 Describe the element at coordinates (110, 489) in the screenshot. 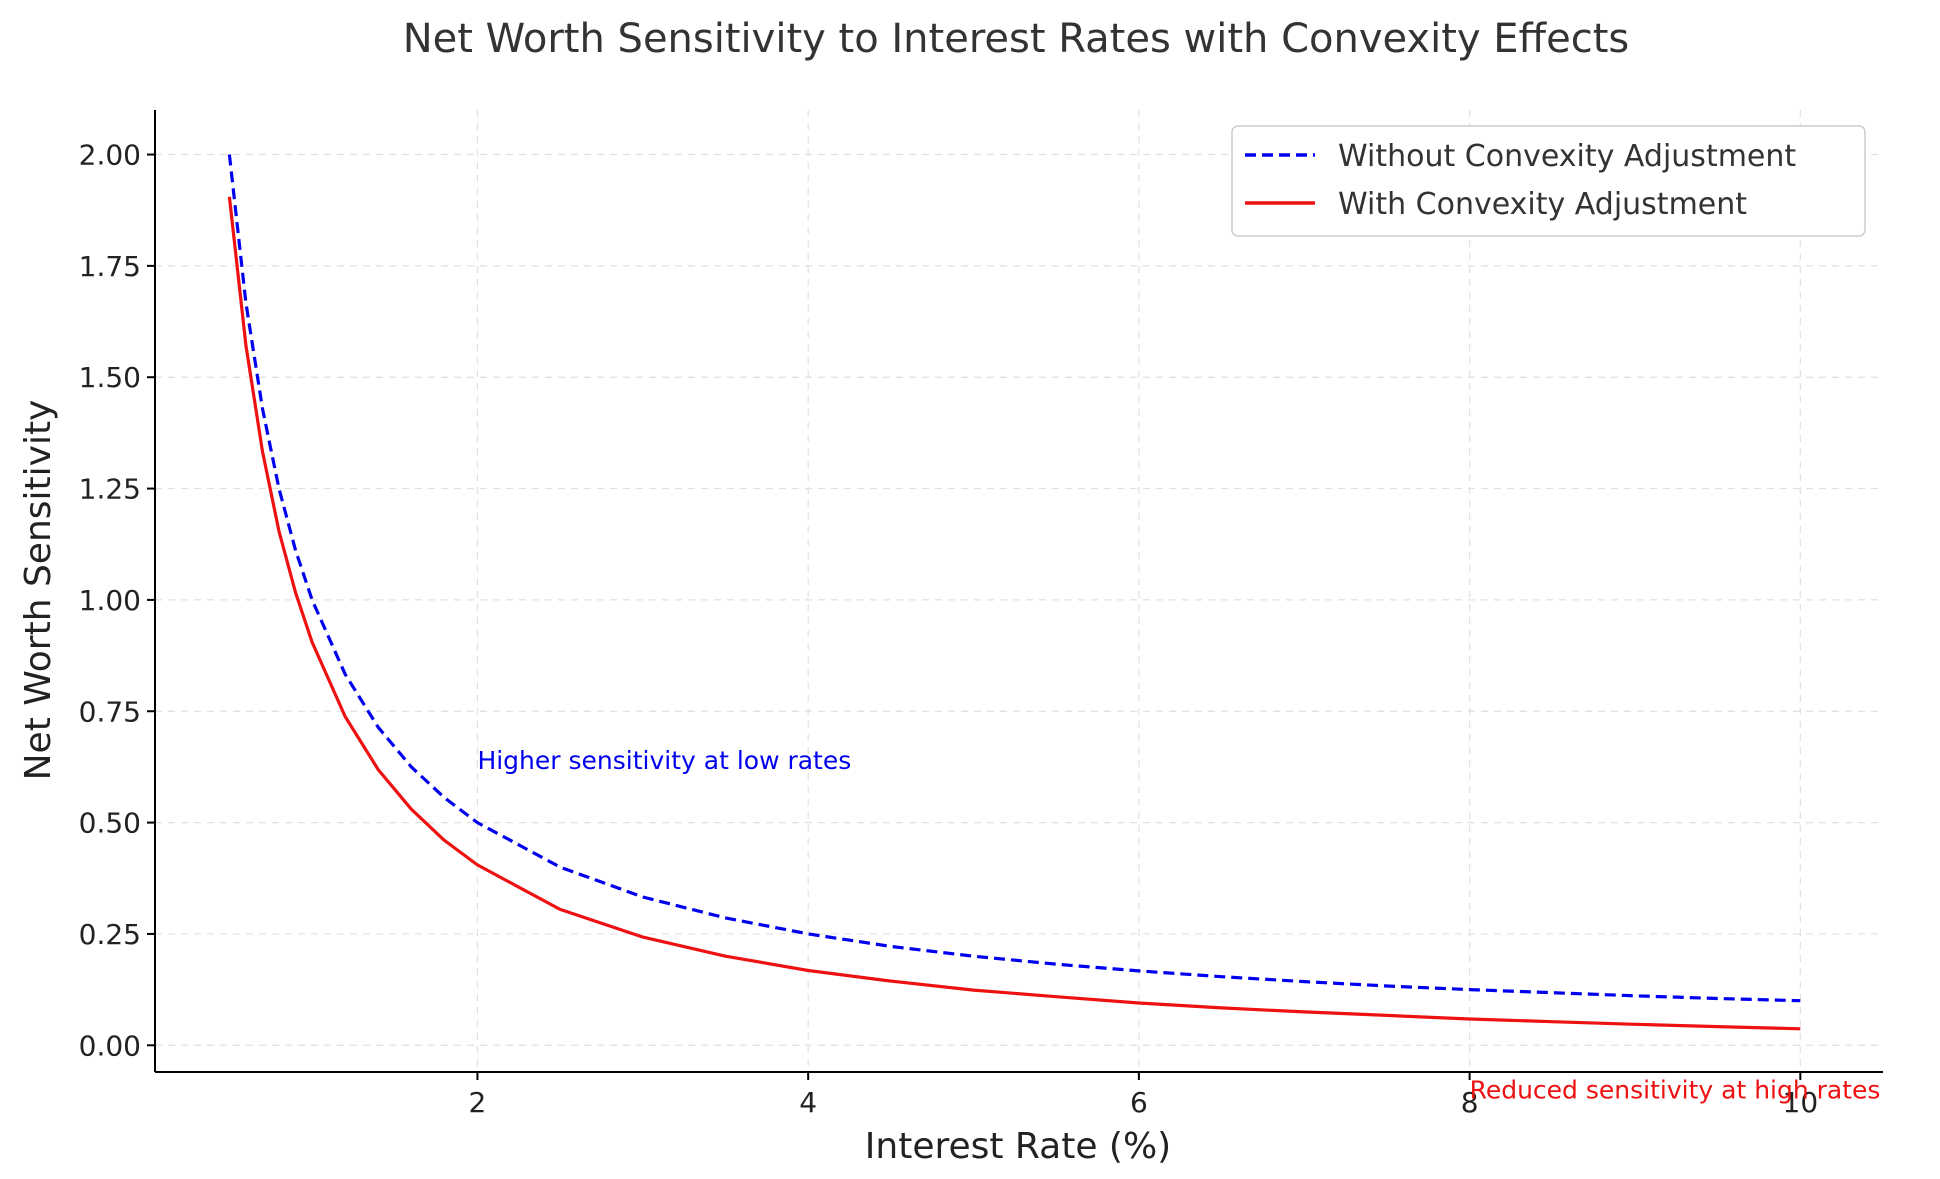

I see `y-tick-label: 1.25` at that location.